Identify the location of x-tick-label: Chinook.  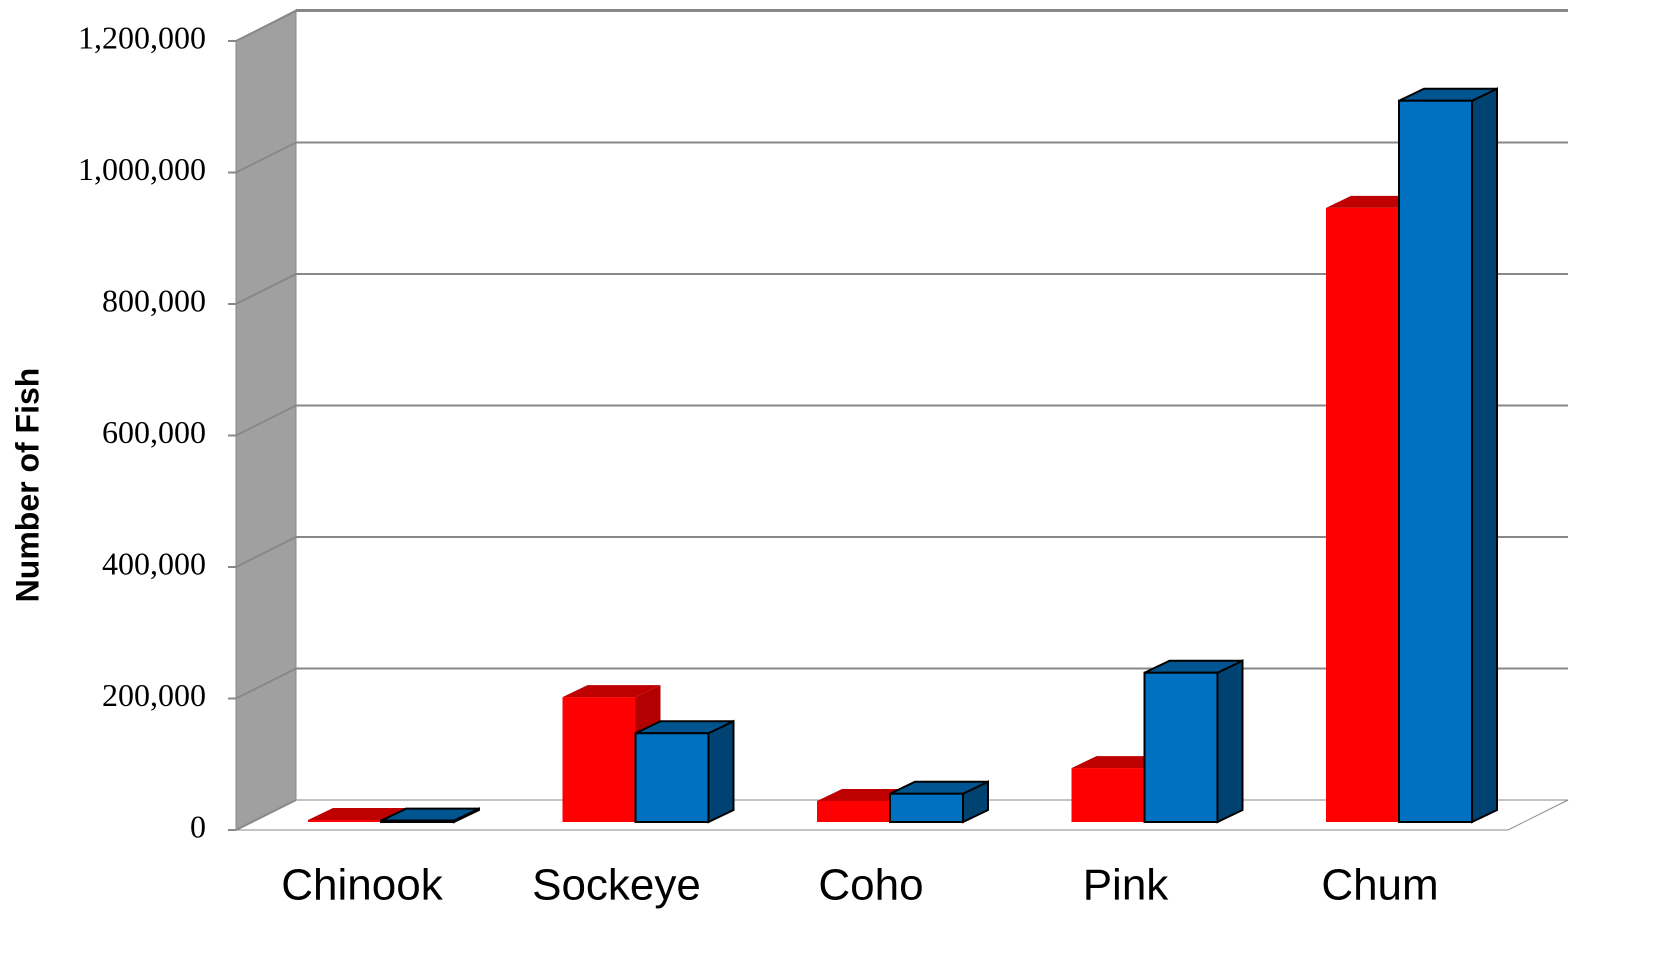
(362, 885).